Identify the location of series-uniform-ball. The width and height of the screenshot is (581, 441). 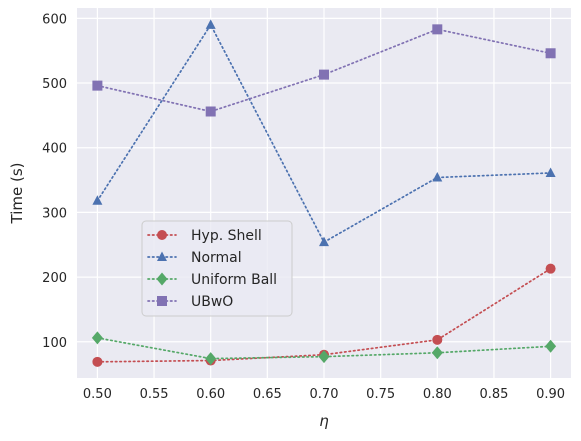
(324, 348).